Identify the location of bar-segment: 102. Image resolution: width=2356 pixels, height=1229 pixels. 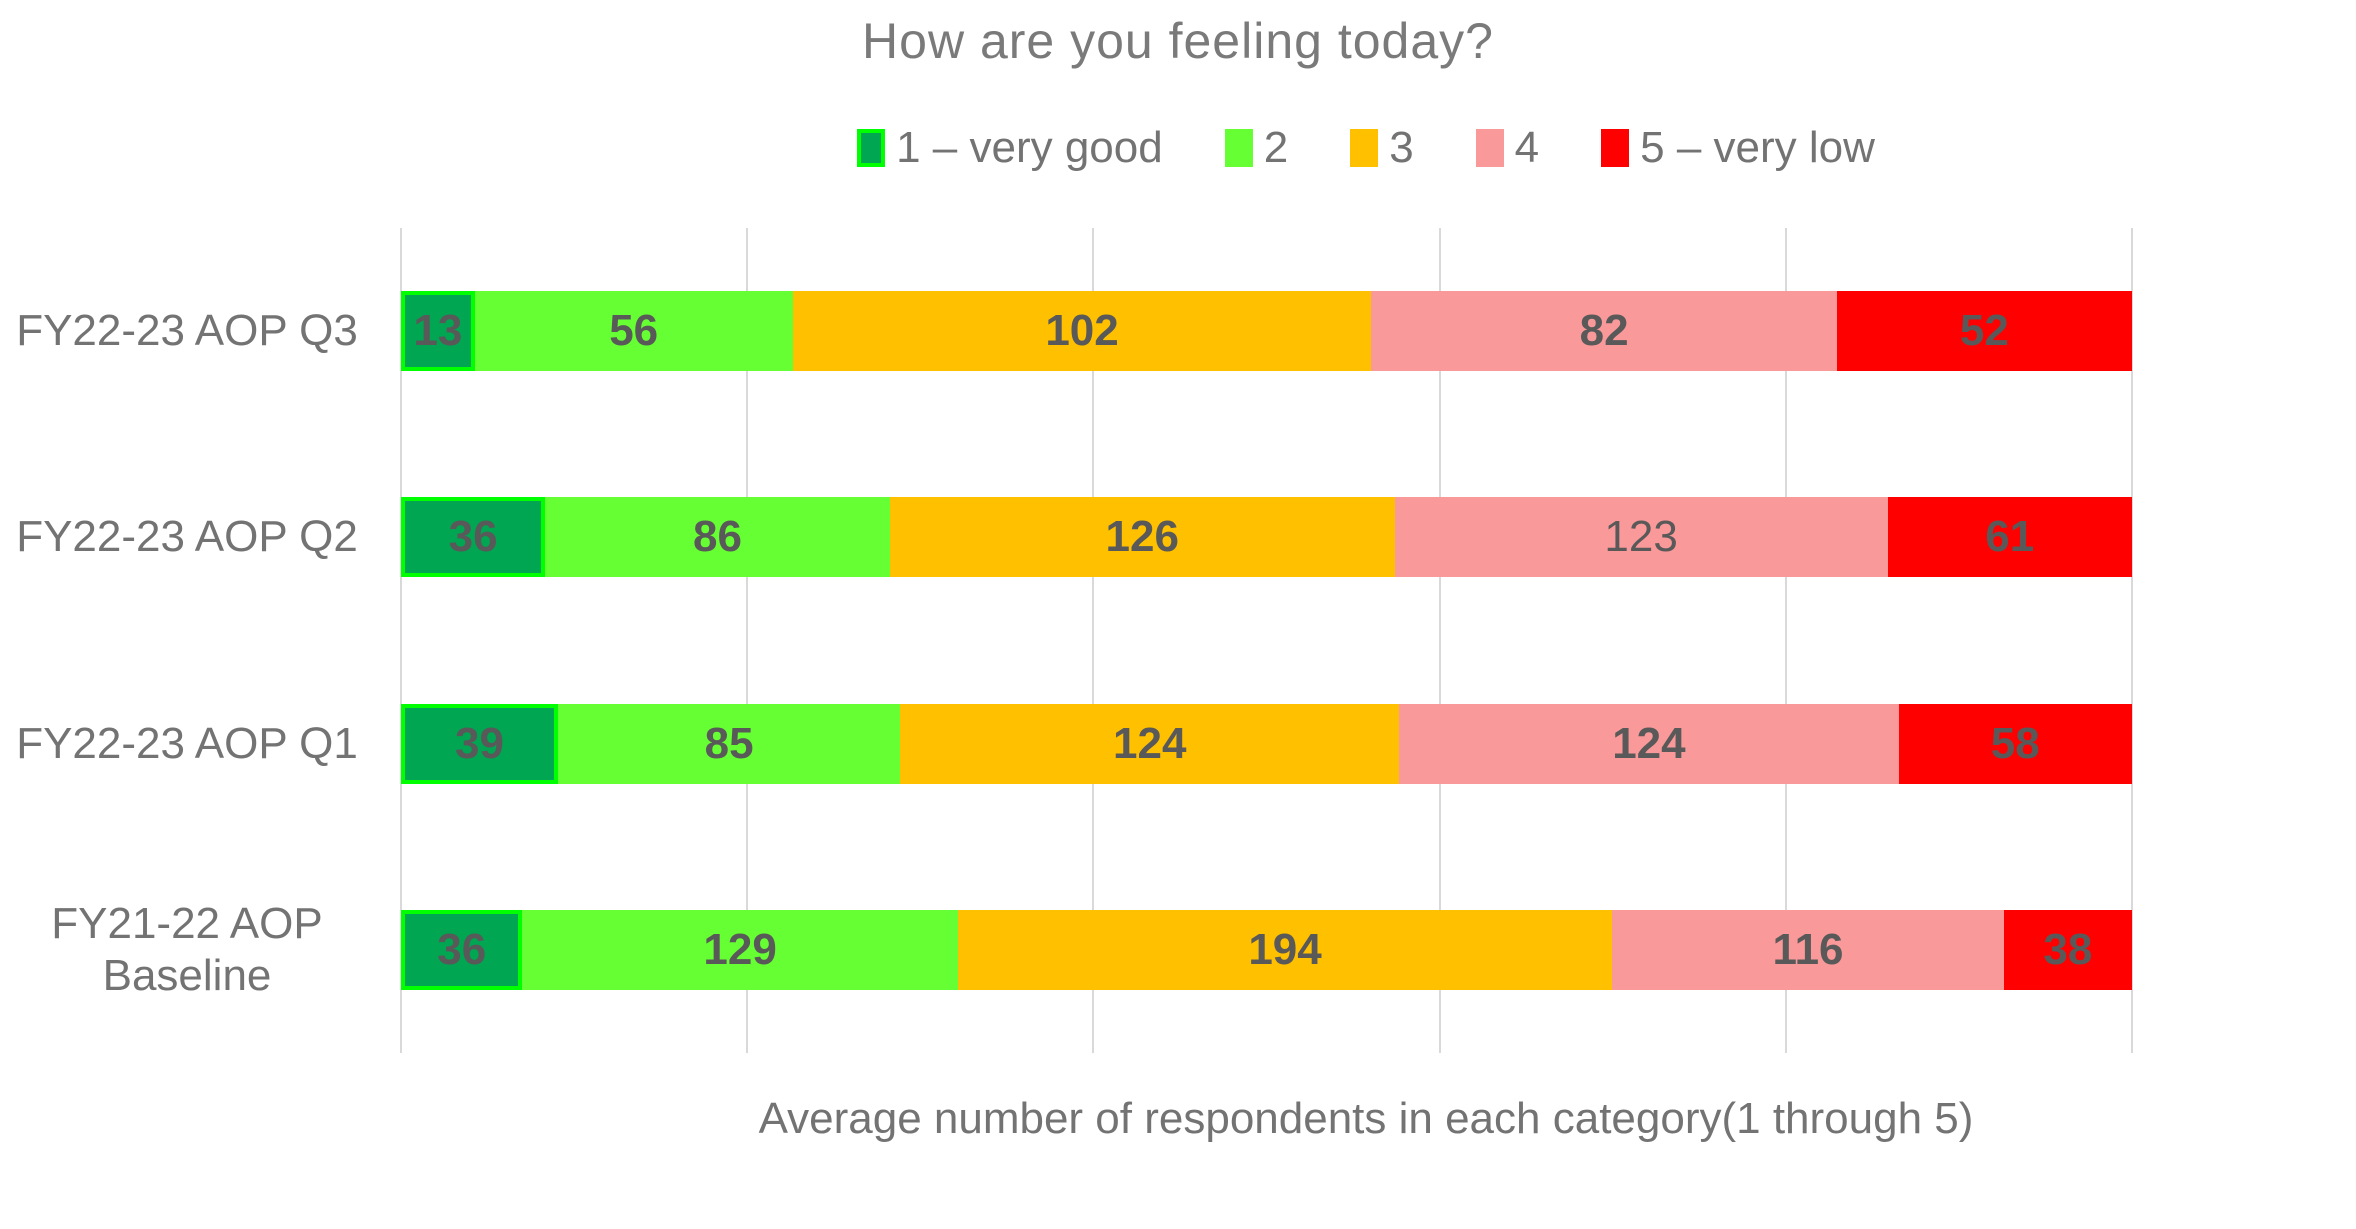
(1082, 331).